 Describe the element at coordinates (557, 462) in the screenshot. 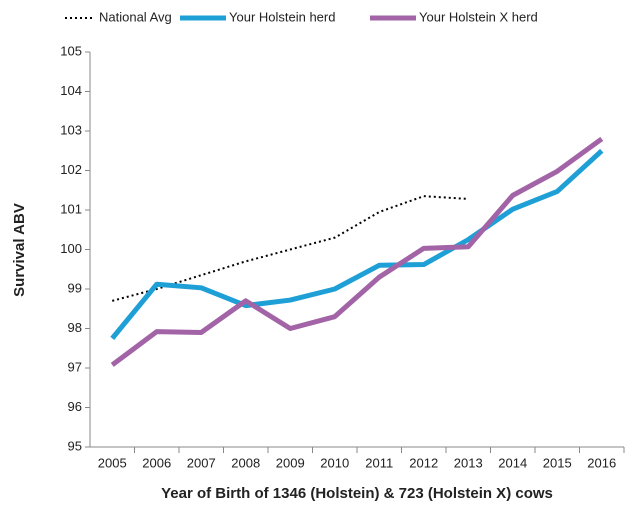

I see `x-tick-label: 2015` at that location.